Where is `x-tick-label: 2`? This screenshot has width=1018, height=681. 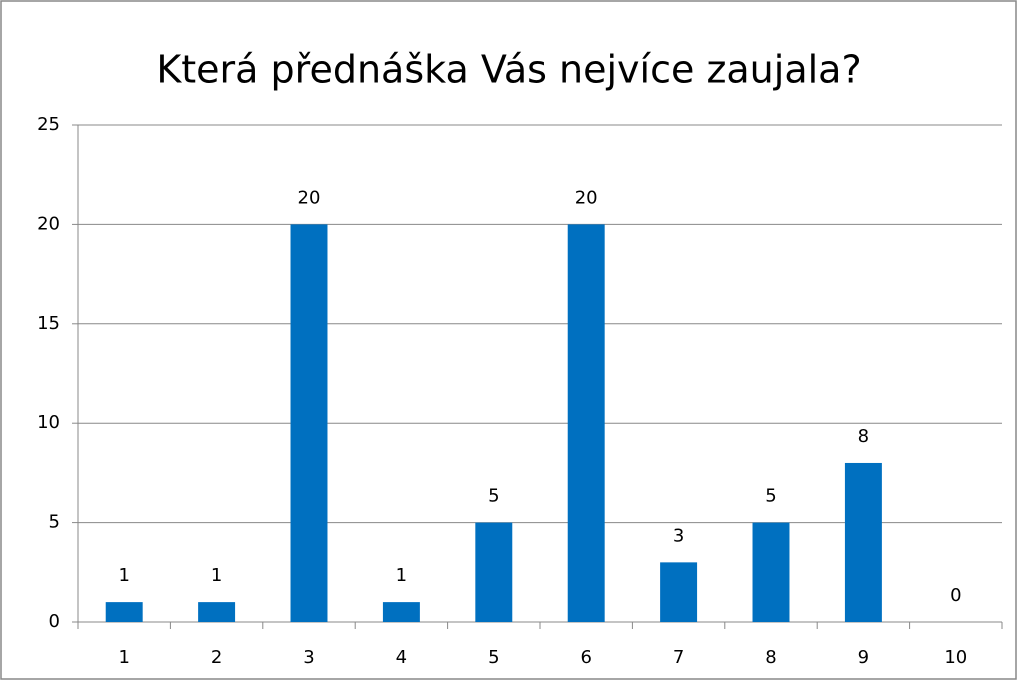 x-tick-label: 2 is located at coordinates (216, 657).